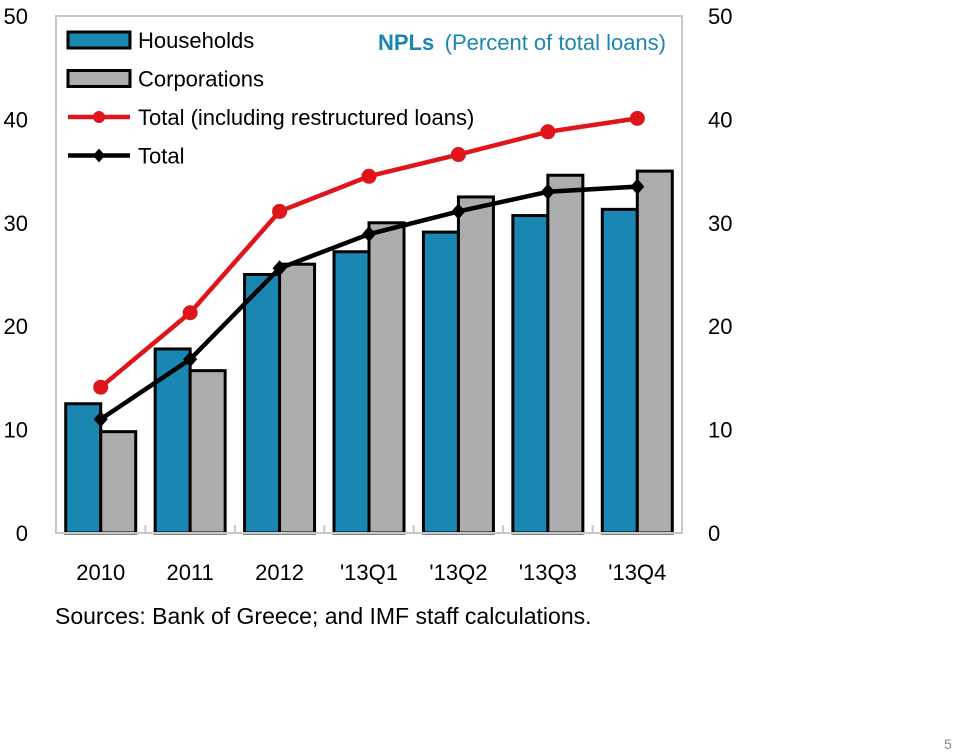 This screenshot has width=960, height=756. What do you see at coordinates (22, 533) in the screenshot?
I see `y-tick-label-left: 0` at bounding box center [22, 533].